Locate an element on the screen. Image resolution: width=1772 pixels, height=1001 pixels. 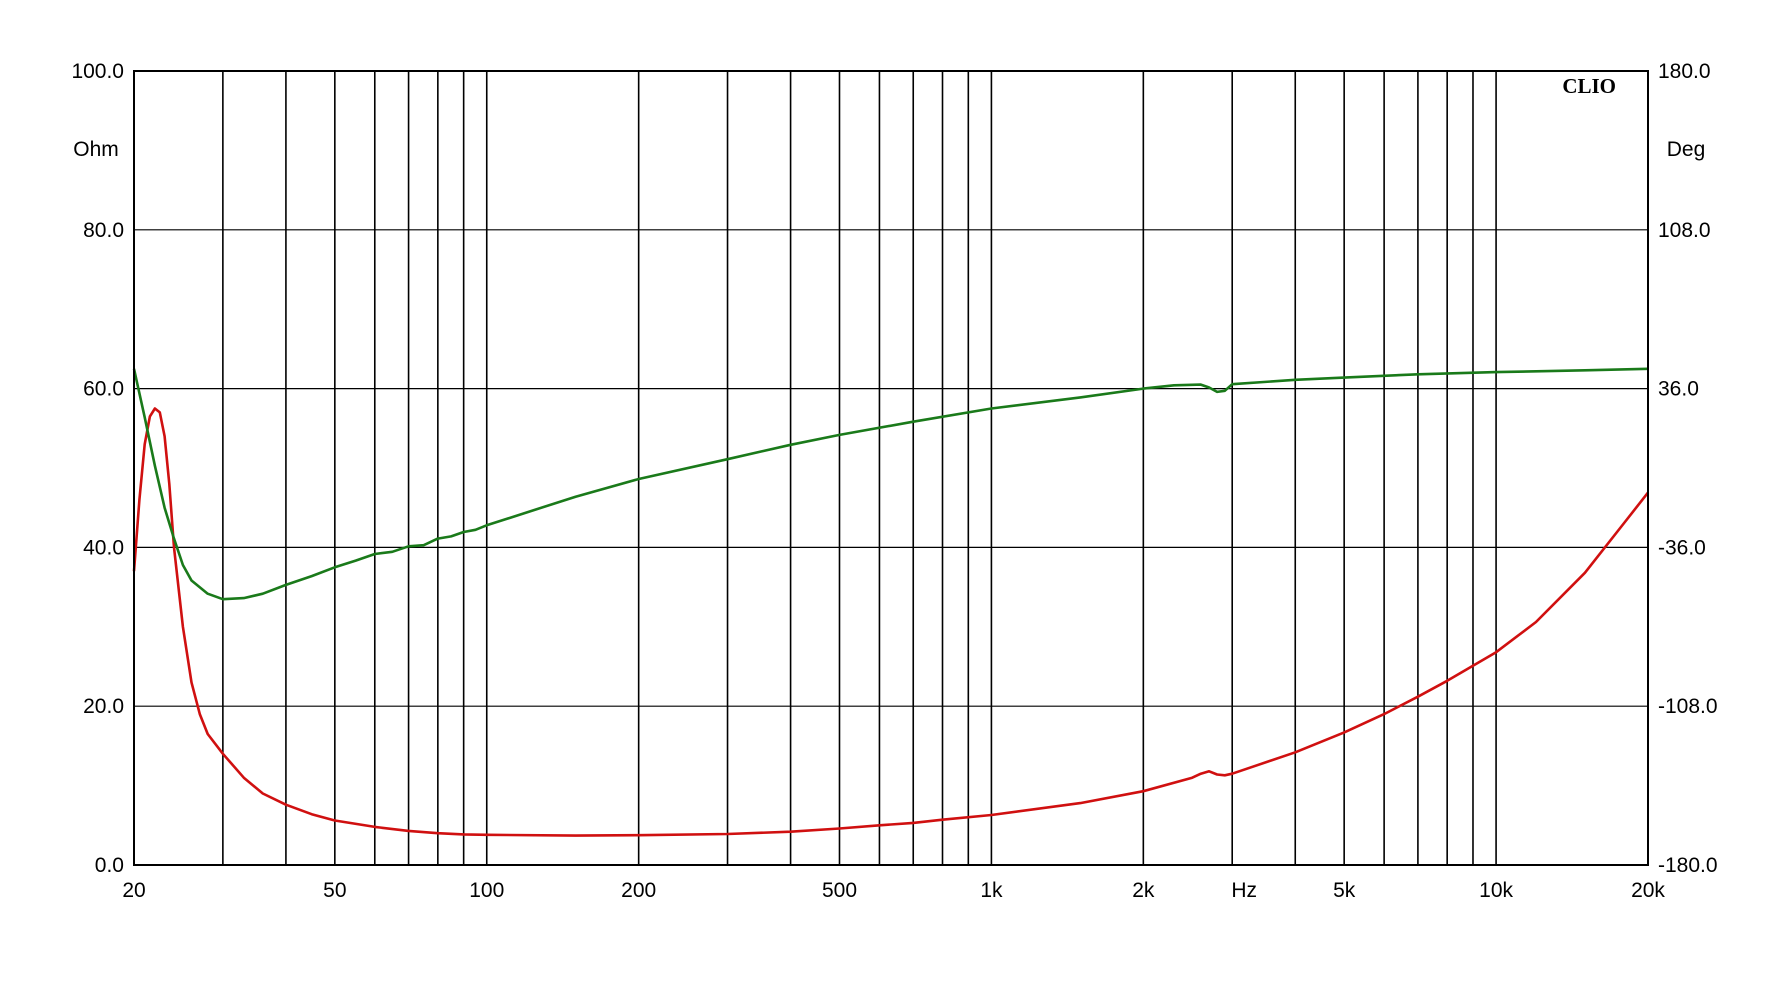
y-right-tick-label: -36.0 is located at coordinates (1682, 547).